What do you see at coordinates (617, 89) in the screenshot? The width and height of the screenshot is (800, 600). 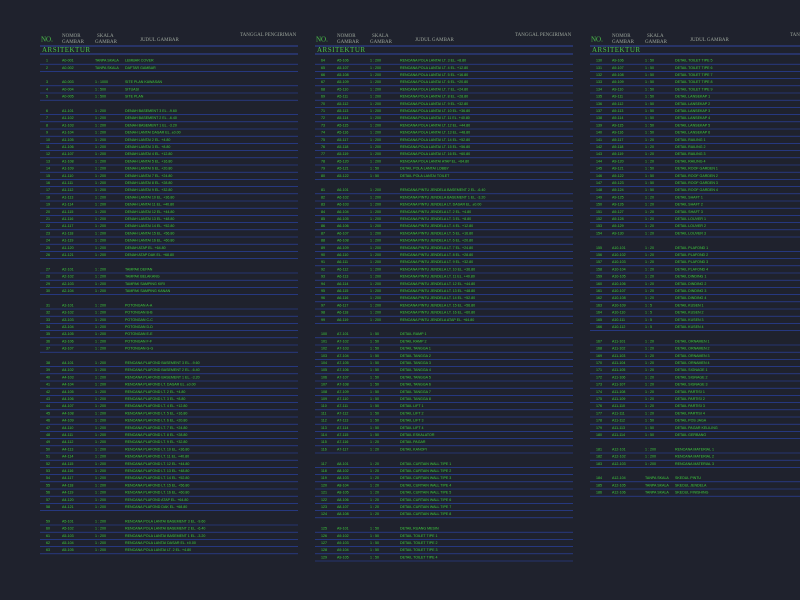 I see `drawing-code: A9-110` at bounding box center [617, 89].